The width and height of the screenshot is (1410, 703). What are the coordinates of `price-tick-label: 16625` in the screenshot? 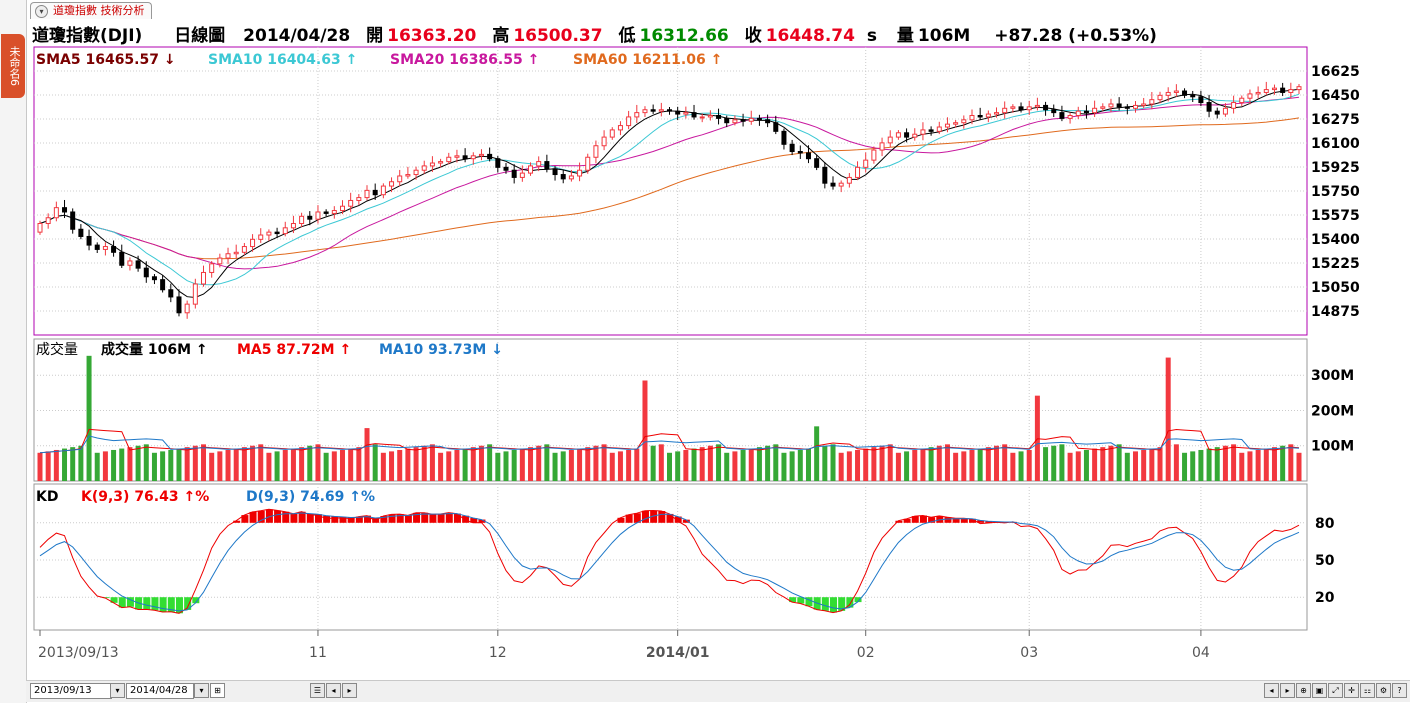 It's located at (1335, 72).